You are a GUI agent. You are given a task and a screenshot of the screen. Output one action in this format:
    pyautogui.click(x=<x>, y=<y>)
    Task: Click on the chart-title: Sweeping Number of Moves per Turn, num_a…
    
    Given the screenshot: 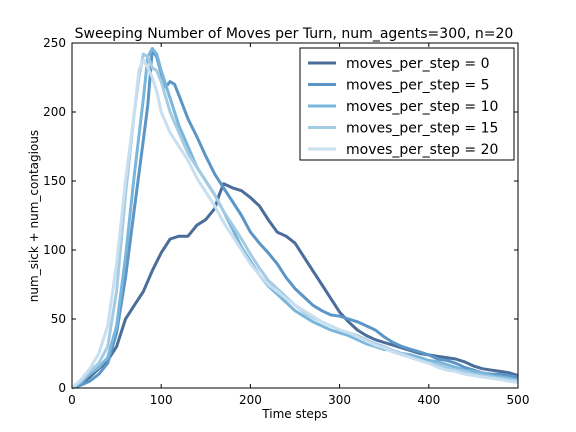 What is the action you would take?
    pyautogui.click(x=294, y=34)
    